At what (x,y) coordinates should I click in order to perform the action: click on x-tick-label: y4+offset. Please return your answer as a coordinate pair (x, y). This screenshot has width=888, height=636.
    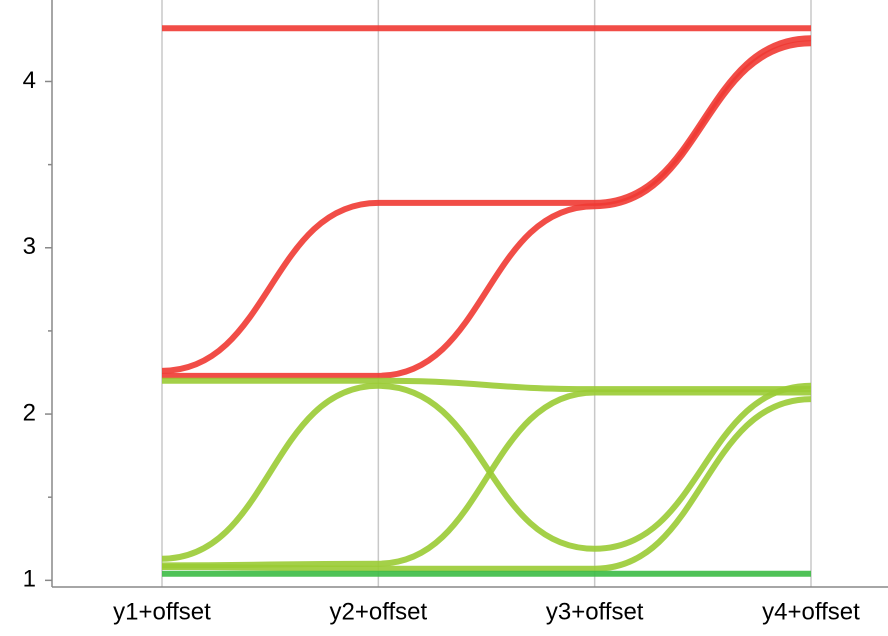
    Looking at the image, I should click on (811, 611).